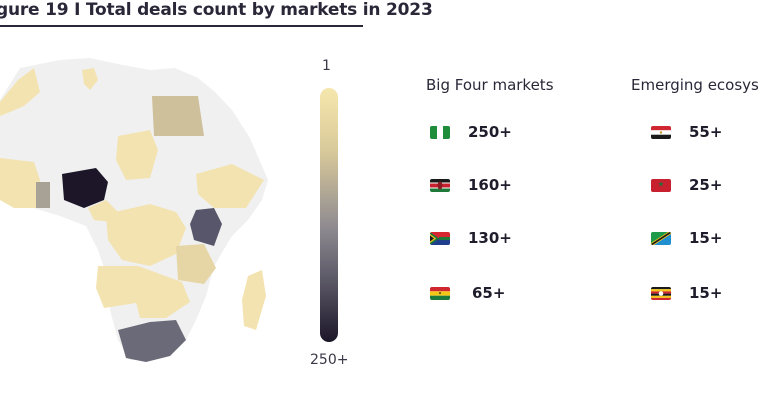  Describe the element at coordinates (440, 293) in the screenshot. I see `ghana-flag-icon` at that location.